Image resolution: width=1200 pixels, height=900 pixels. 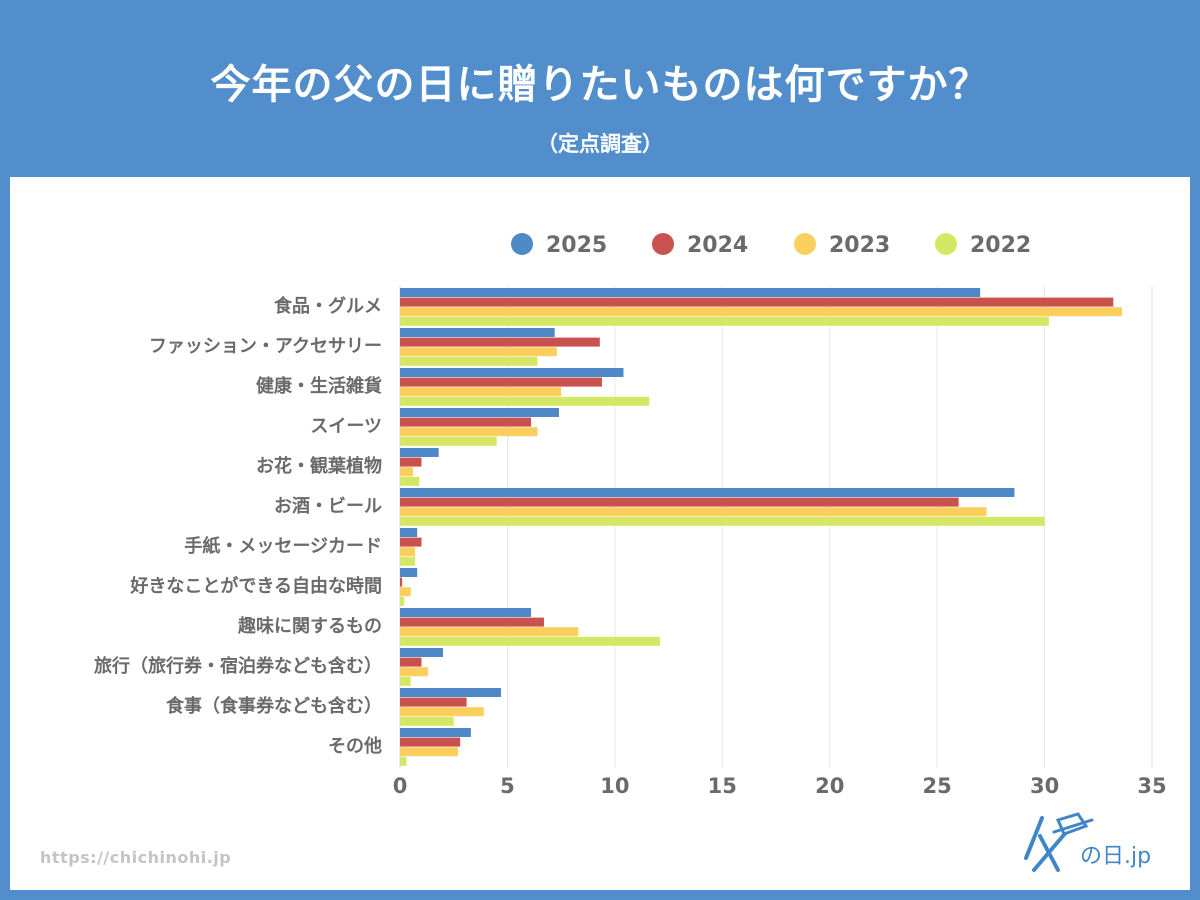 I want to click on x-tick-label: 15, so click(x=722, y=786).